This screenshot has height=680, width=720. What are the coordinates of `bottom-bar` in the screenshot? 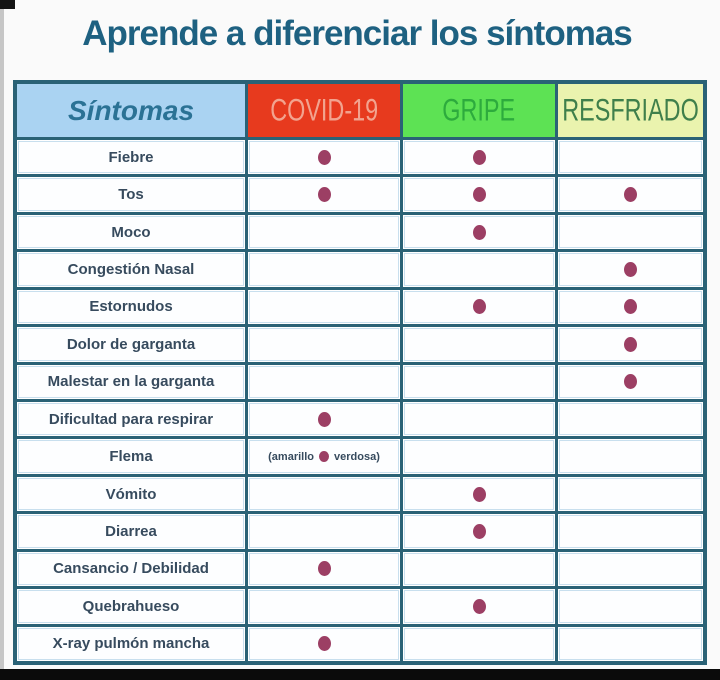 It's located at (360, 674).